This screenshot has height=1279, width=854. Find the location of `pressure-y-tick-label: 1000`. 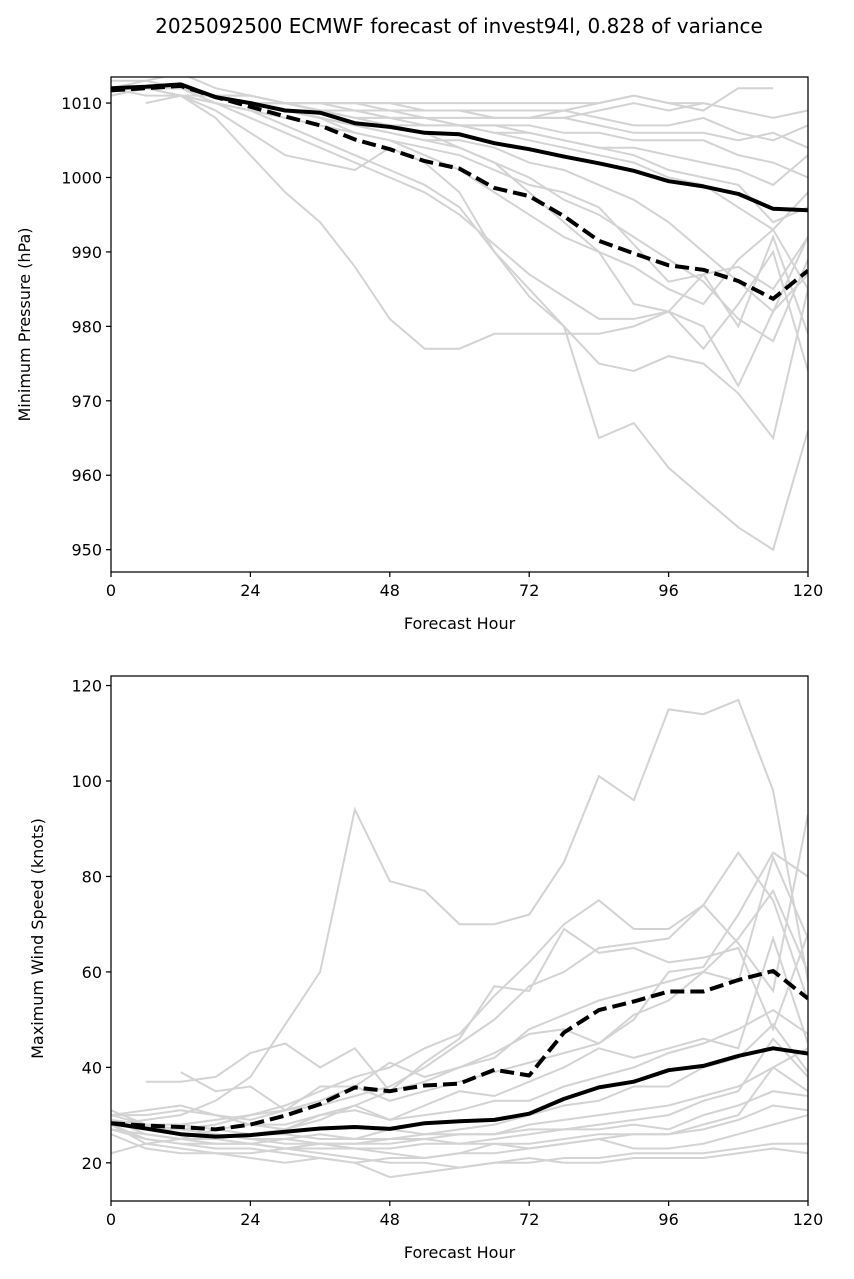

pressure-y-tick-label: 1000 is located at coordinates (81, 177).